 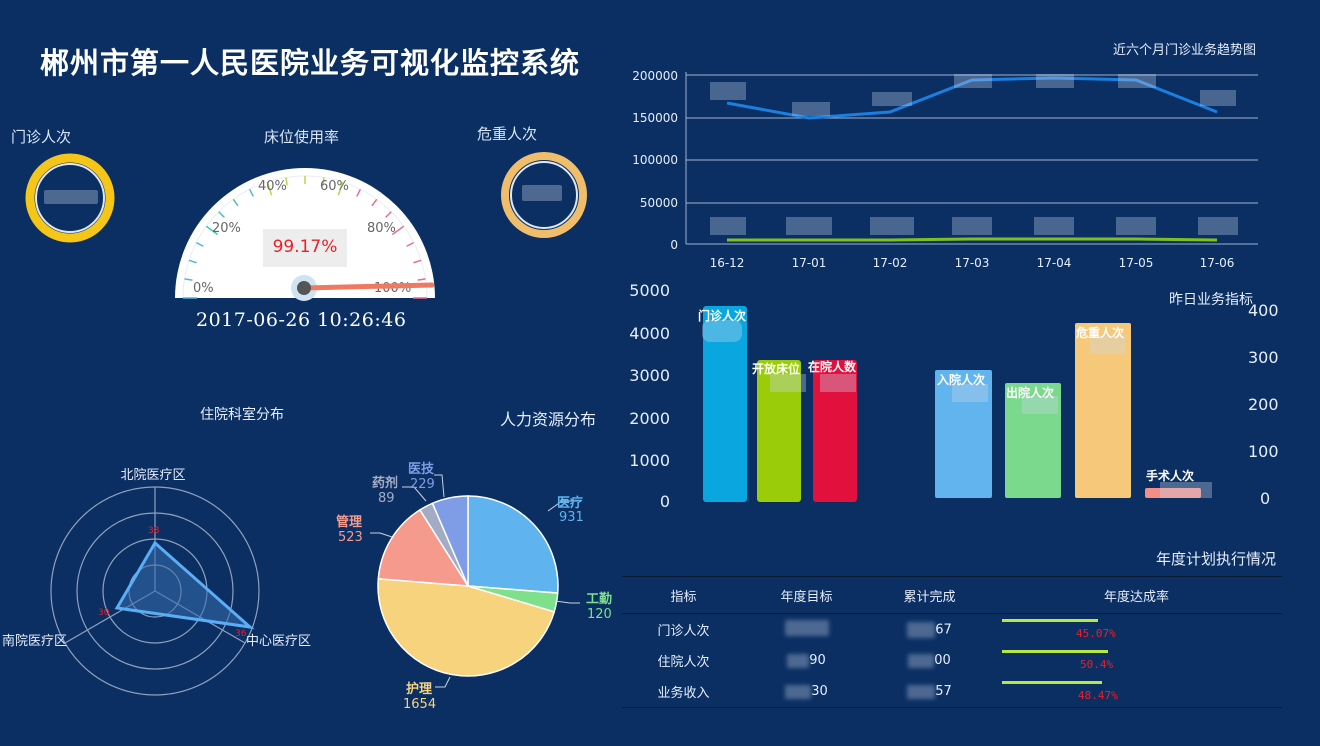 I want to click on radar-axis-label: 中心医疗区, so click(x=278, y=641).